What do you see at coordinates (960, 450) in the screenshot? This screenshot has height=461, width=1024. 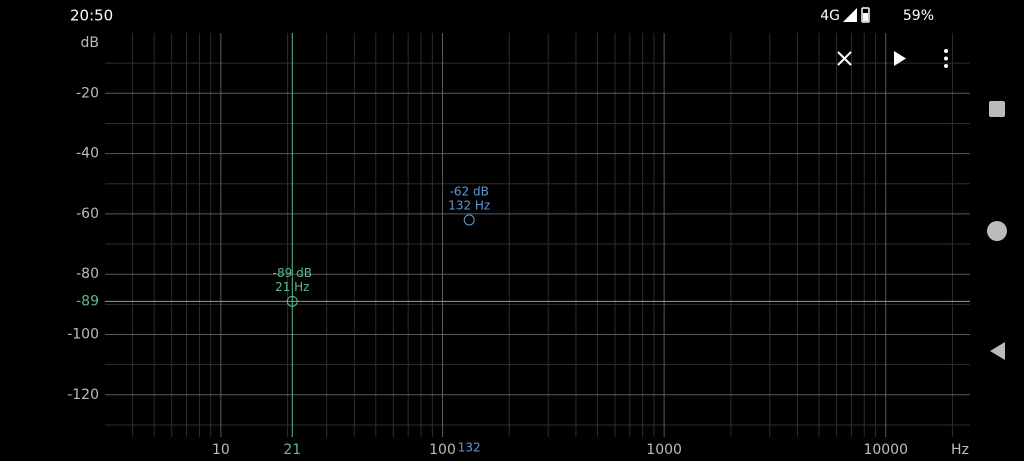 I see `x-axis-label: Hz` at bounding box center [960, 450].